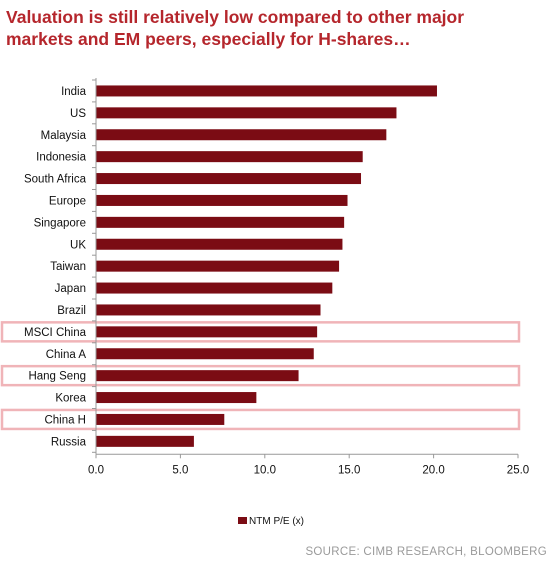 The image size is (553, 563). Describe the element at coordinates (518, 470) in the screenshot. I see `x-tick-label: 25.0` at that location.